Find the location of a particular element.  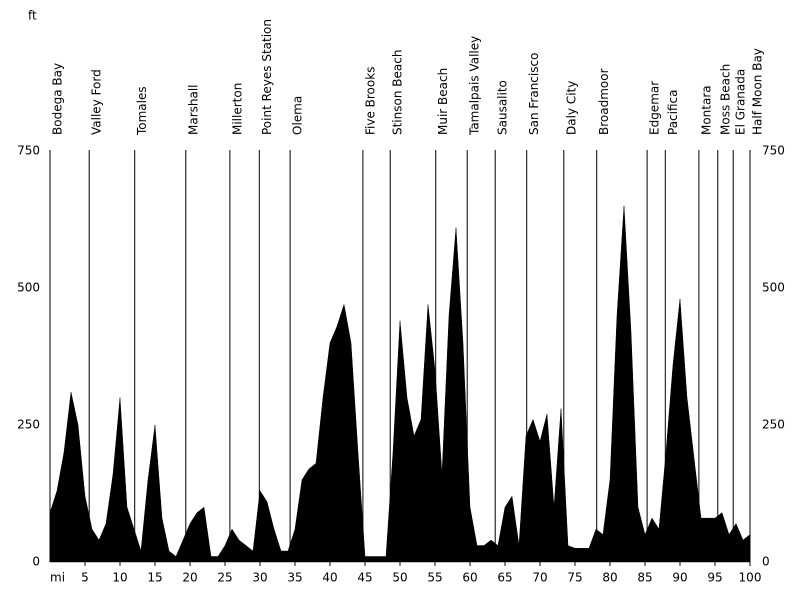

x-tick-label: 50 is located at coordinates (399, 578).